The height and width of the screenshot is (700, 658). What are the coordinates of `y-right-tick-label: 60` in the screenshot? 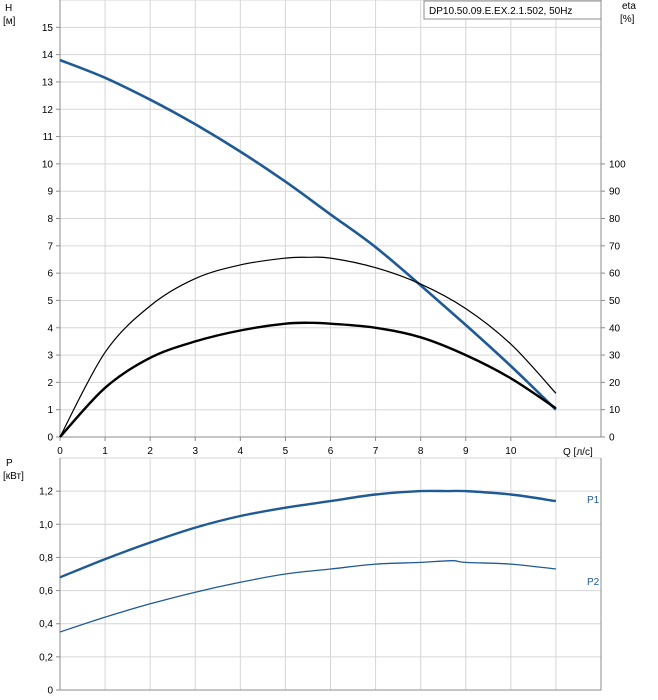 It's located at (615, 274).